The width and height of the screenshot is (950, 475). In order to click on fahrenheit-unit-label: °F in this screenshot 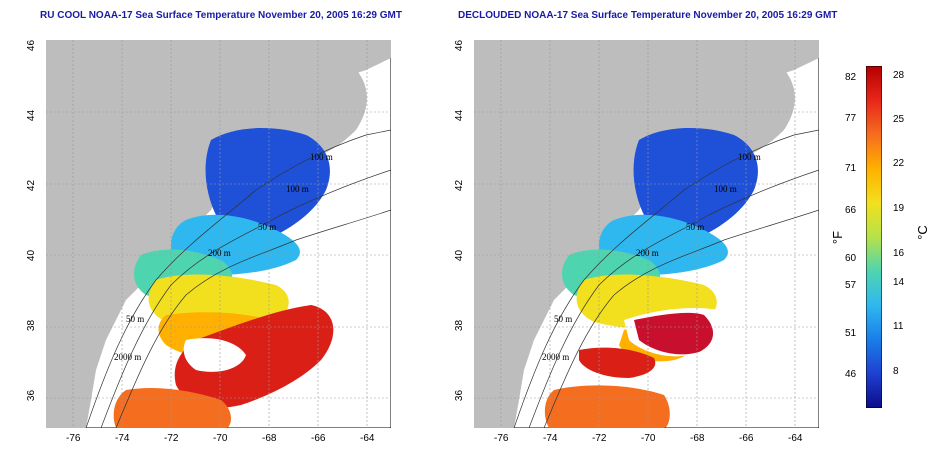, I will do `click(838, 237)`.